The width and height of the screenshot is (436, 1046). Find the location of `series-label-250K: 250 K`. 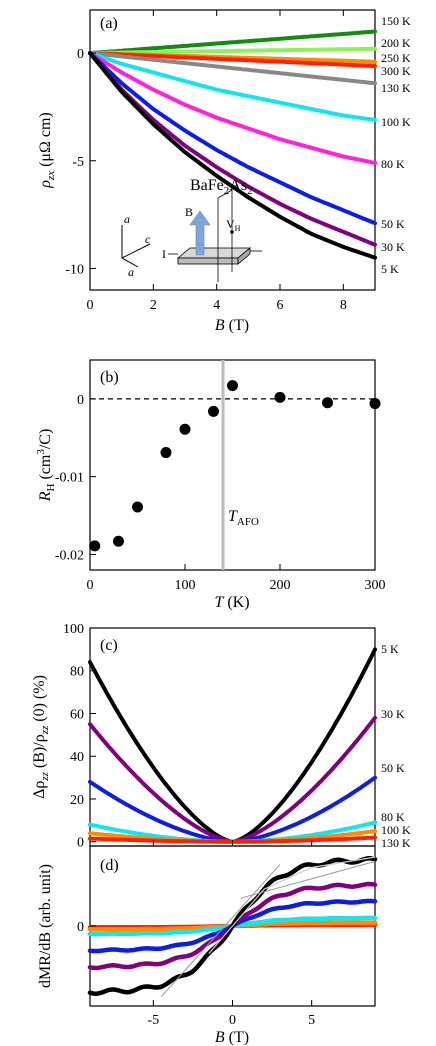

series-label-250K: 250 K is located at coordinates (396, 58).